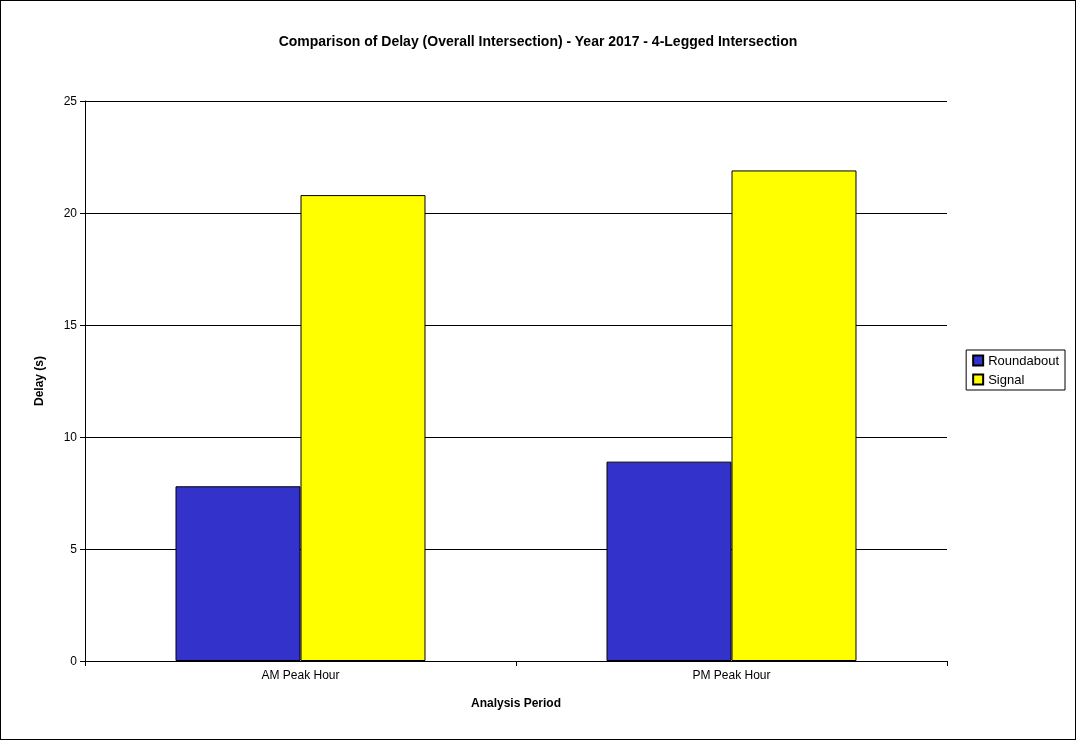 This screenshot has width=1076, height=740. Describe the element at coordinates (731, 675) in the screenshot. I see `x-tick-label: PM Peak Hour` at that location.